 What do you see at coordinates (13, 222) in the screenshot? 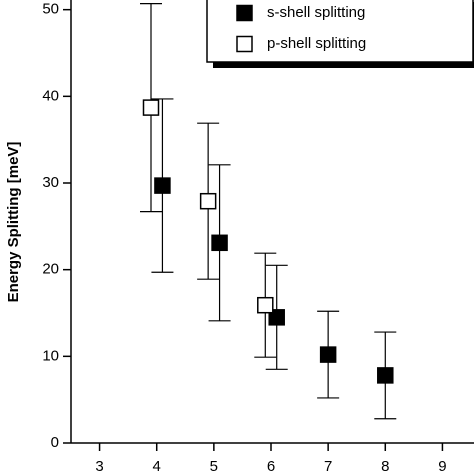
I see `y-axis-label: Energy Splitting [meV]` at bounding box center [13, 222].